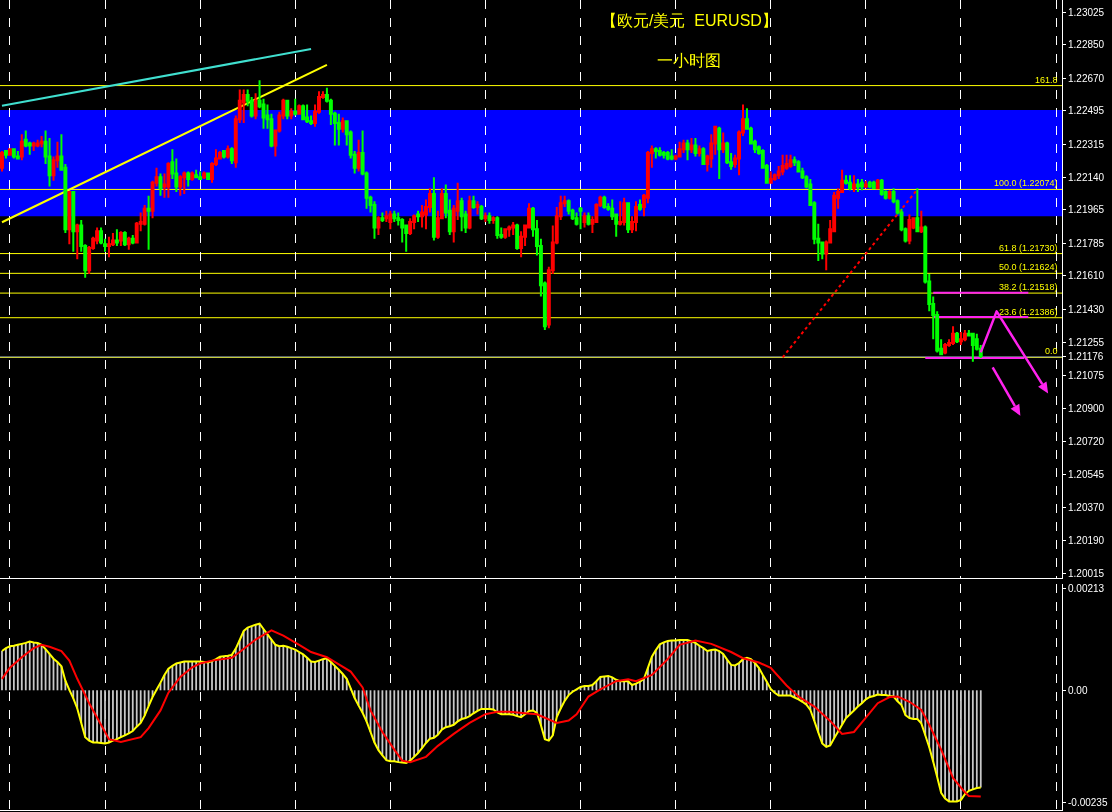 This screenshot has height=812, width=1112. I want to click on annotation: 0.0, so click(1051, 351).